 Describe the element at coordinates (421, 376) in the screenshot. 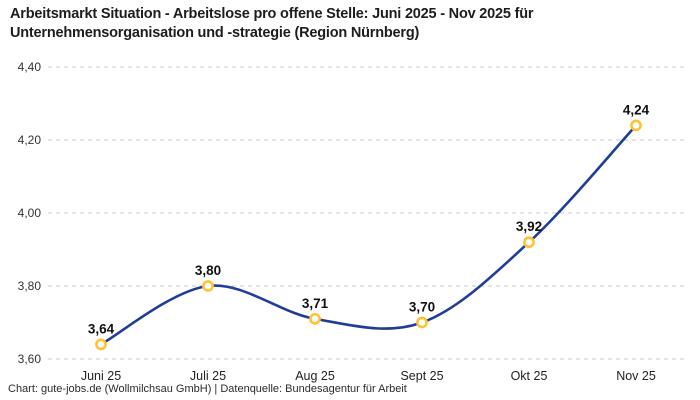

I see `x-axis-tick-label: Sept 25` at that location.